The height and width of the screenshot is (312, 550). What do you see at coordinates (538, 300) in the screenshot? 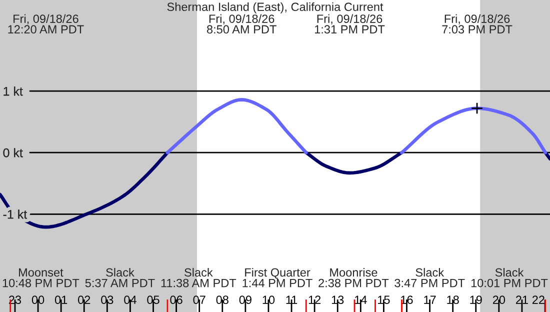
I see `x-tick-label: 22` at bounding box center [538, 300].